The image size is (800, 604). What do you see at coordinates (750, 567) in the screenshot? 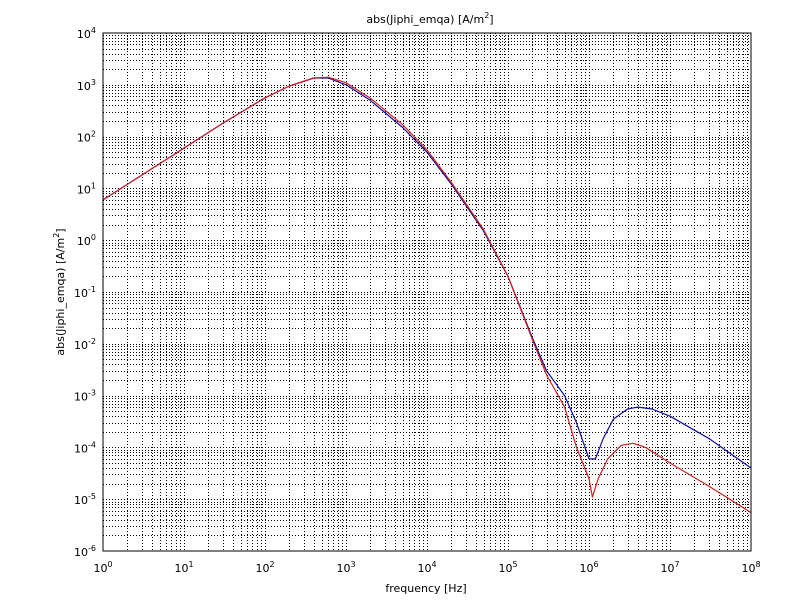
I see `x-tick-label: 10⁸` at bounding box center [750, 567].